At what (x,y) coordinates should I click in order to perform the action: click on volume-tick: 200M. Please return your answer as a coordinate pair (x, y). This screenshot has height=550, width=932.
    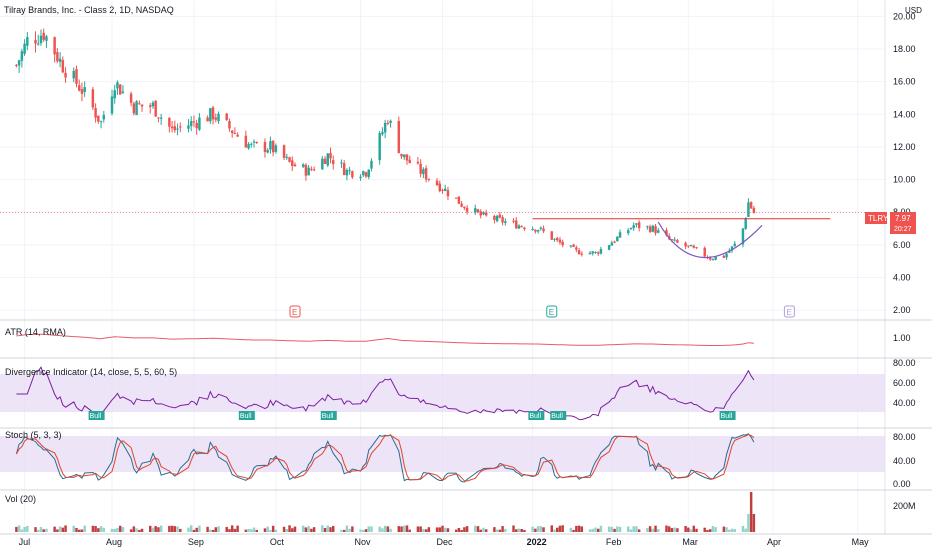
    Looking at the image, I should click on (904, 506).